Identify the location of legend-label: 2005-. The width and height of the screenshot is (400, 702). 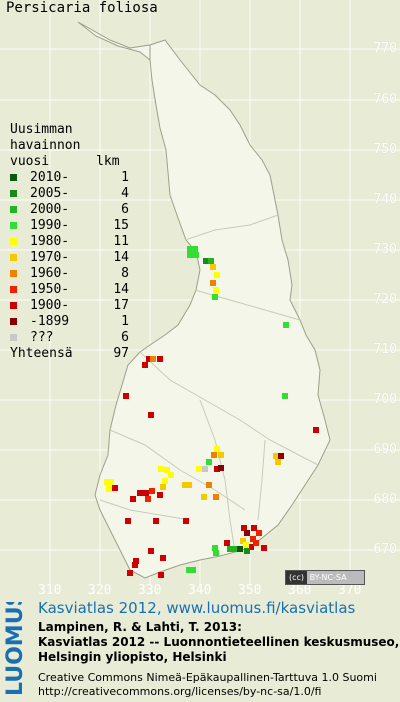
(50, 193).